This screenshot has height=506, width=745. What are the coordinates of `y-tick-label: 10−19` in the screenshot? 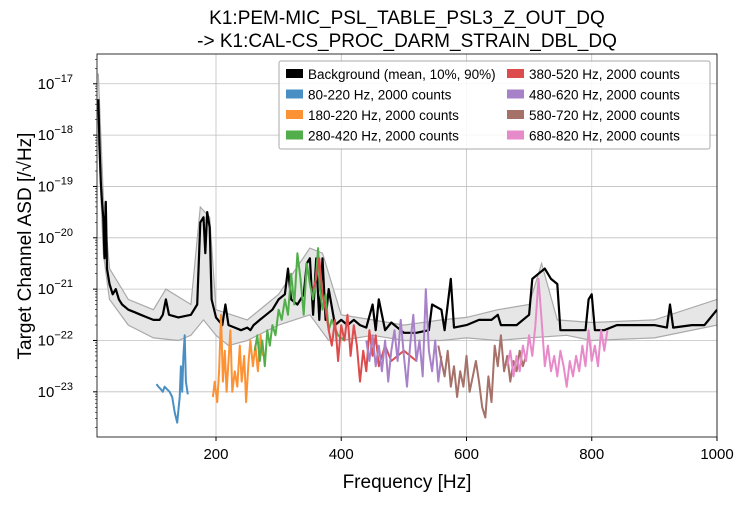 It's located at (55, 185).